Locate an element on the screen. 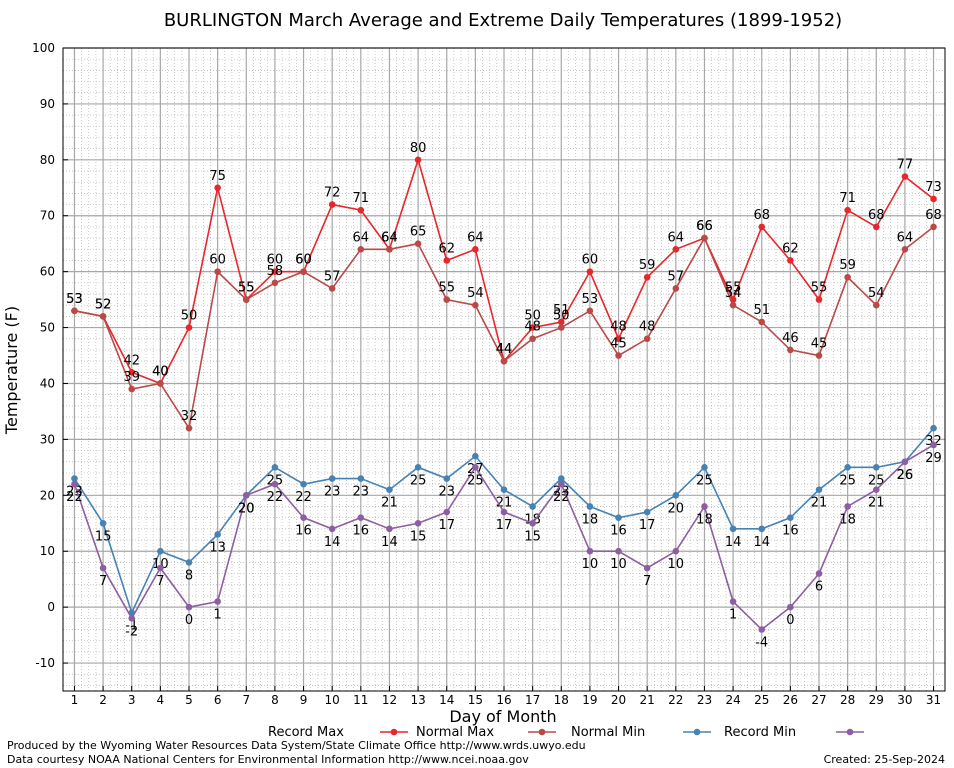 This screenshot has width=954, height=768. legend: Record Max Normal Max Normal Min Record Min is located at coordinates (566, 732).